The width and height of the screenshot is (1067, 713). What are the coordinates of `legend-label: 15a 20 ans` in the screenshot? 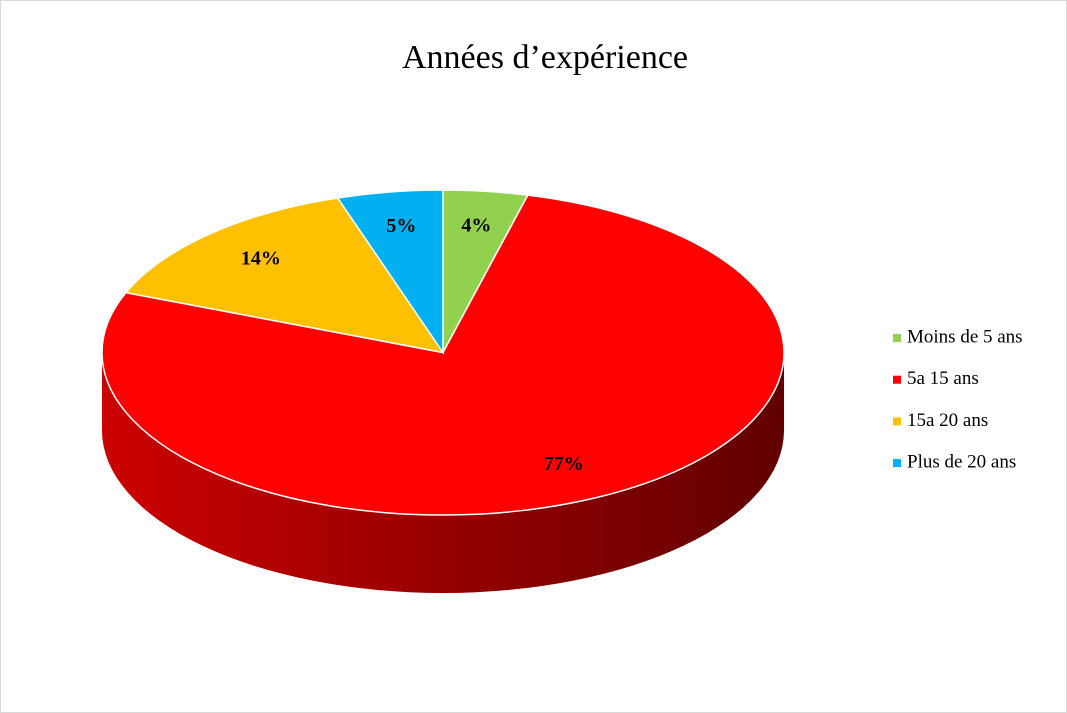 It's located at (947, 420).